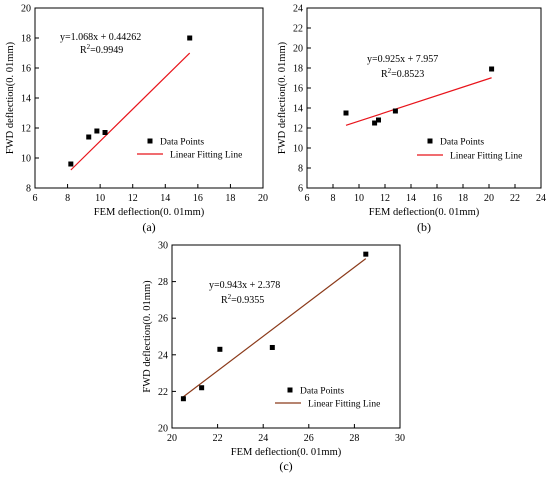  I want to click on fit-equation: y=0.925x + 7.957, so click(402, 59).